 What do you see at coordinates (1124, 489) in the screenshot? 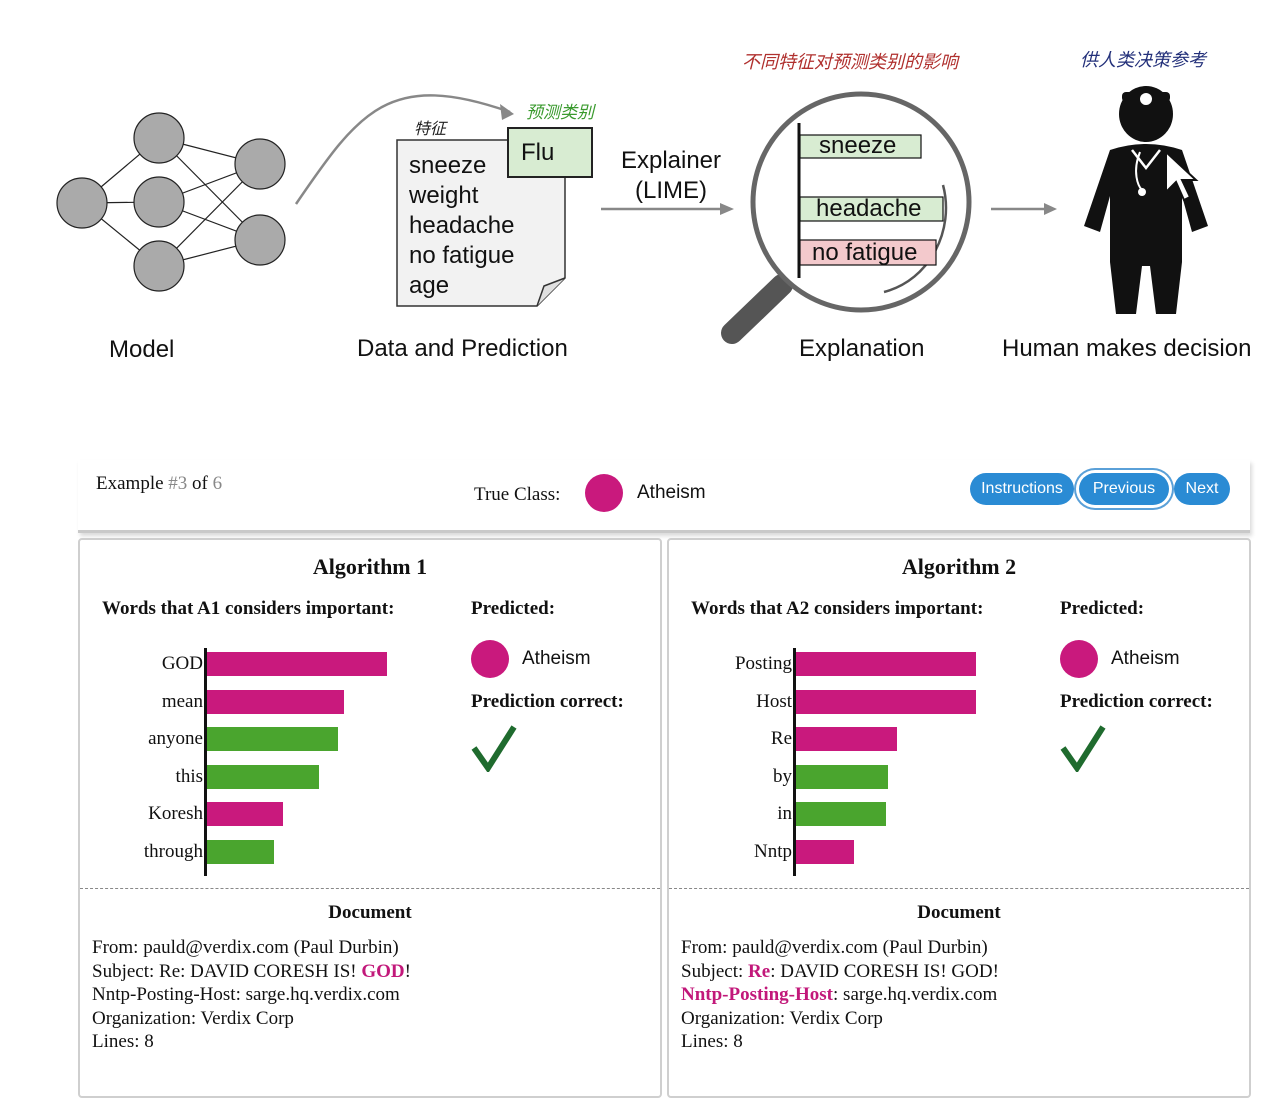
I see `previous-button: Previous` at bounding box center [1124, 489].